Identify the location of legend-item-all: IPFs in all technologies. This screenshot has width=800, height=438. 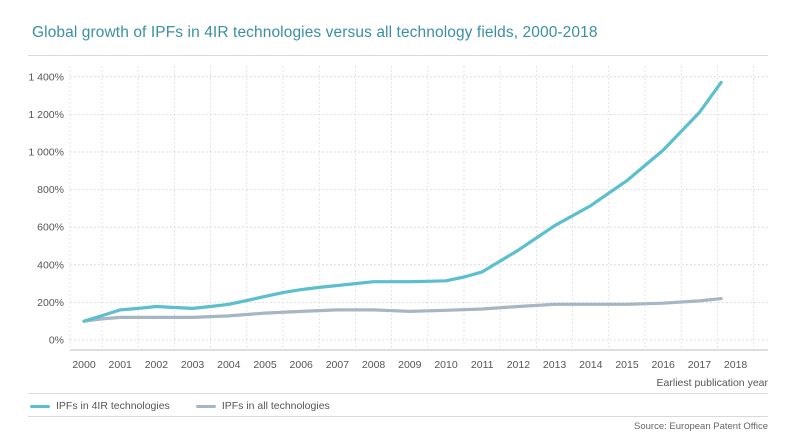
(262, 406).